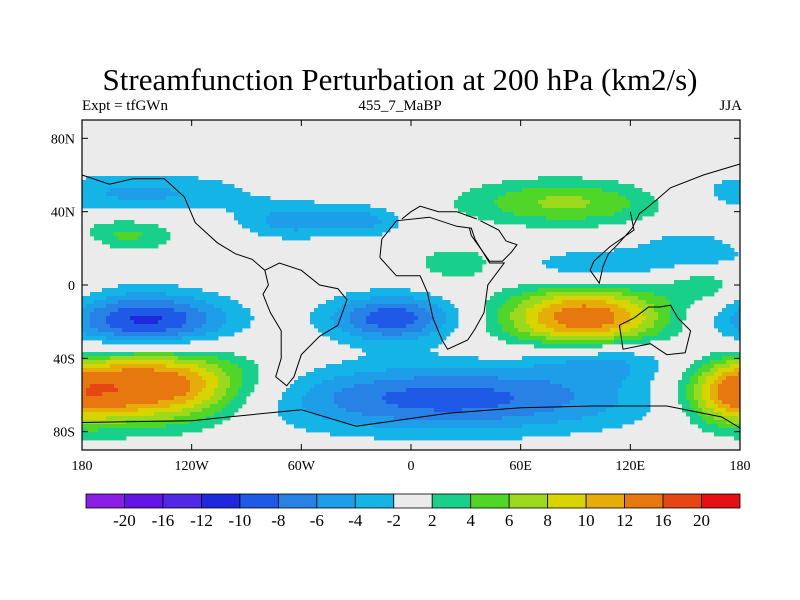  I want to click on coastline, so click(665, 224).